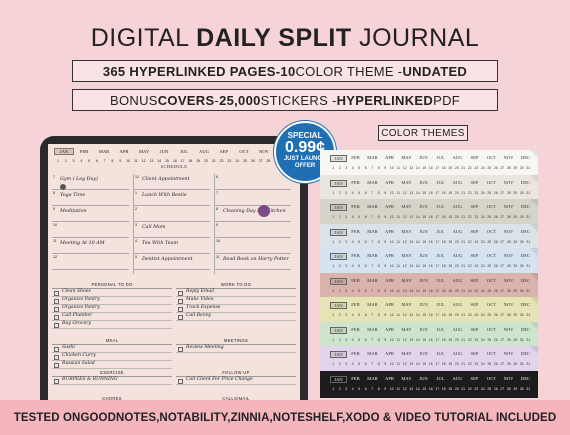  I want to click on day-link: 4, so click(81, 161).